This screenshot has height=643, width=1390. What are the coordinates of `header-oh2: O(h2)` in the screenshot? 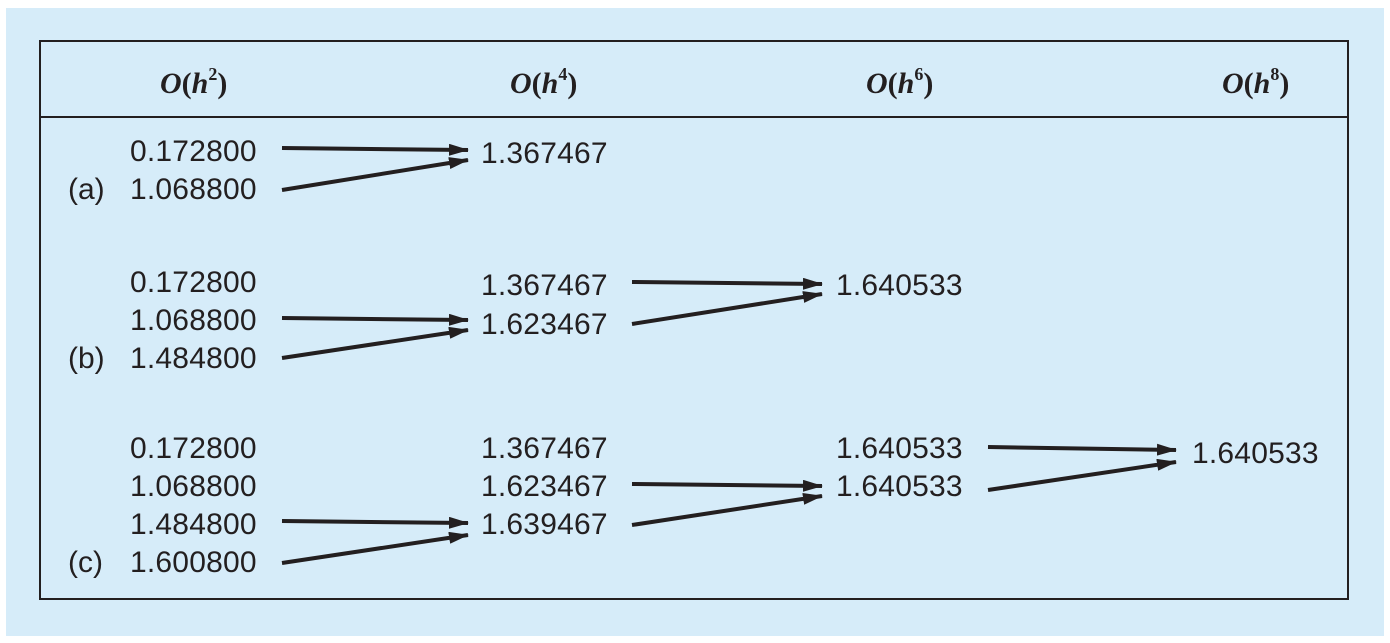 It's located at (194, 82).